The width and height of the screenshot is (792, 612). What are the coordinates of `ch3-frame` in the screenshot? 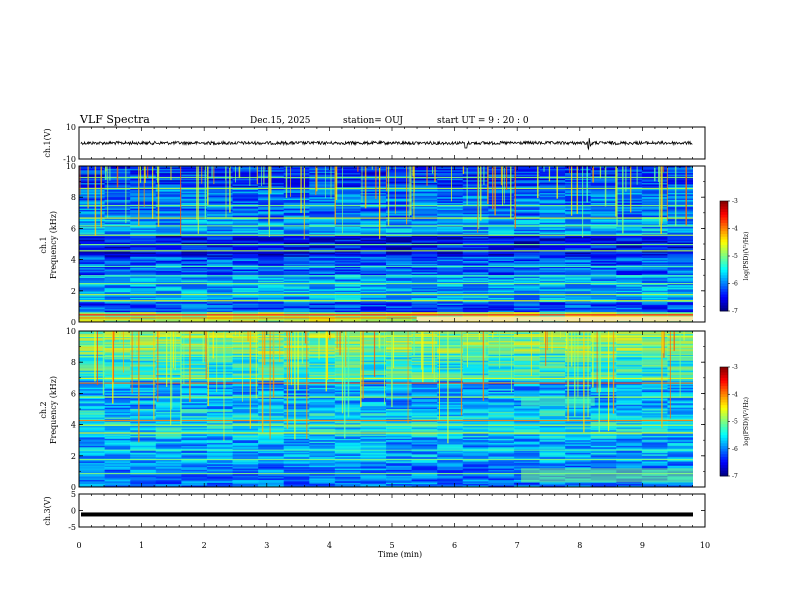 It's located at (392, 510).